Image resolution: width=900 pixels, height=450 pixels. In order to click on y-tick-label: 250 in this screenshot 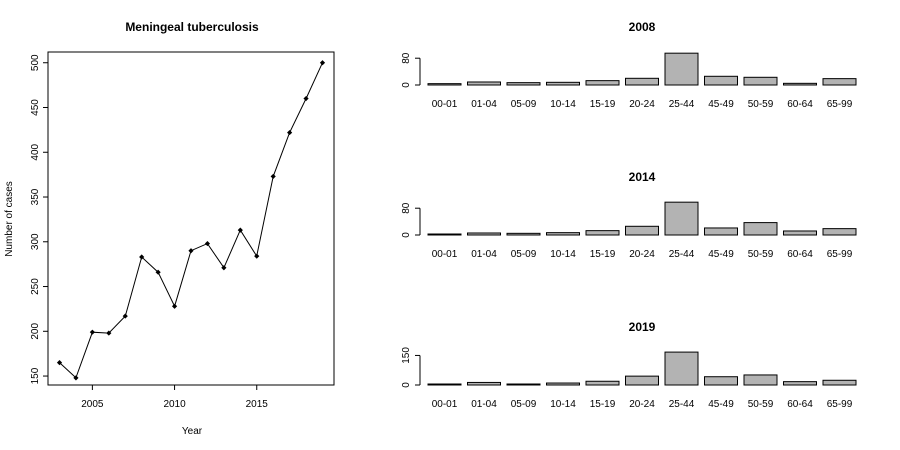, I will do `click(35, 286)`.